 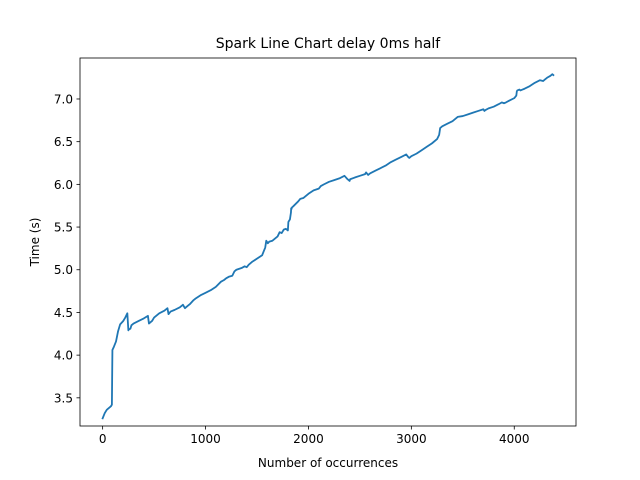 What do you see at coordinates (308, 439) in the screenshot?
I see `x-tick-label: 2000` at bounding box center [308, 439].